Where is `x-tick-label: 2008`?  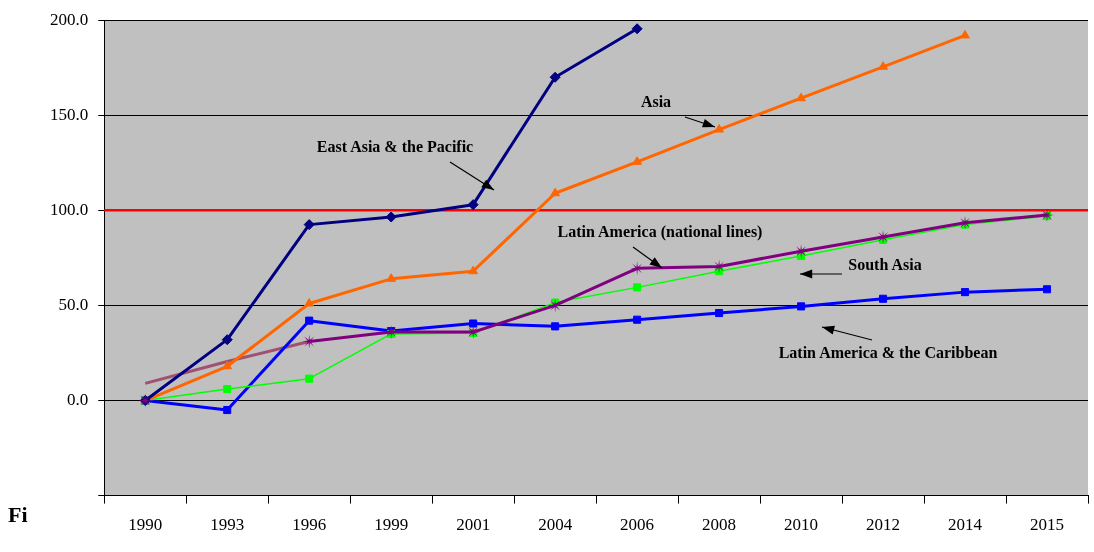 x-tick-label: 2008 is located at coordinates (719, 525).